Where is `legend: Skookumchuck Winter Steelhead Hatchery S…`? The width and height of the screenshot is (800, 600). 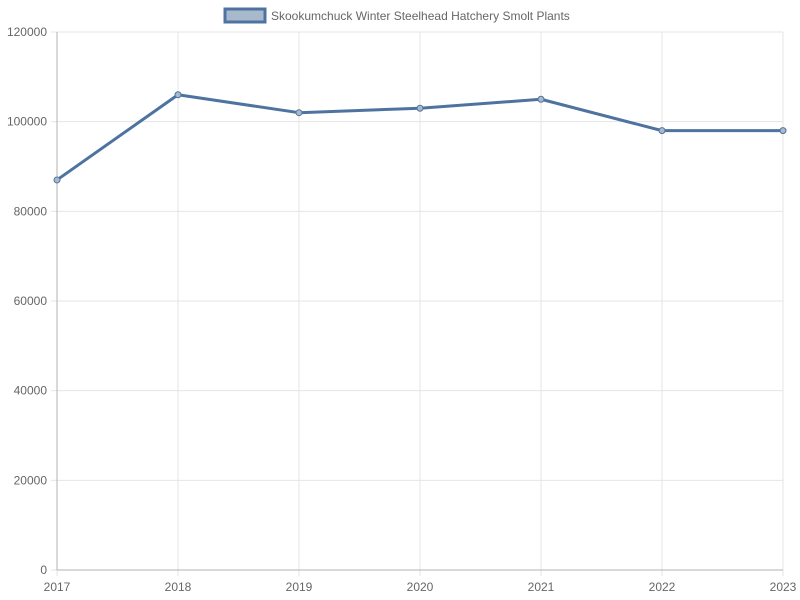 legend: Skookumchuck Winter Steelhead Hatchery S… is located at coordinates (396, 15).